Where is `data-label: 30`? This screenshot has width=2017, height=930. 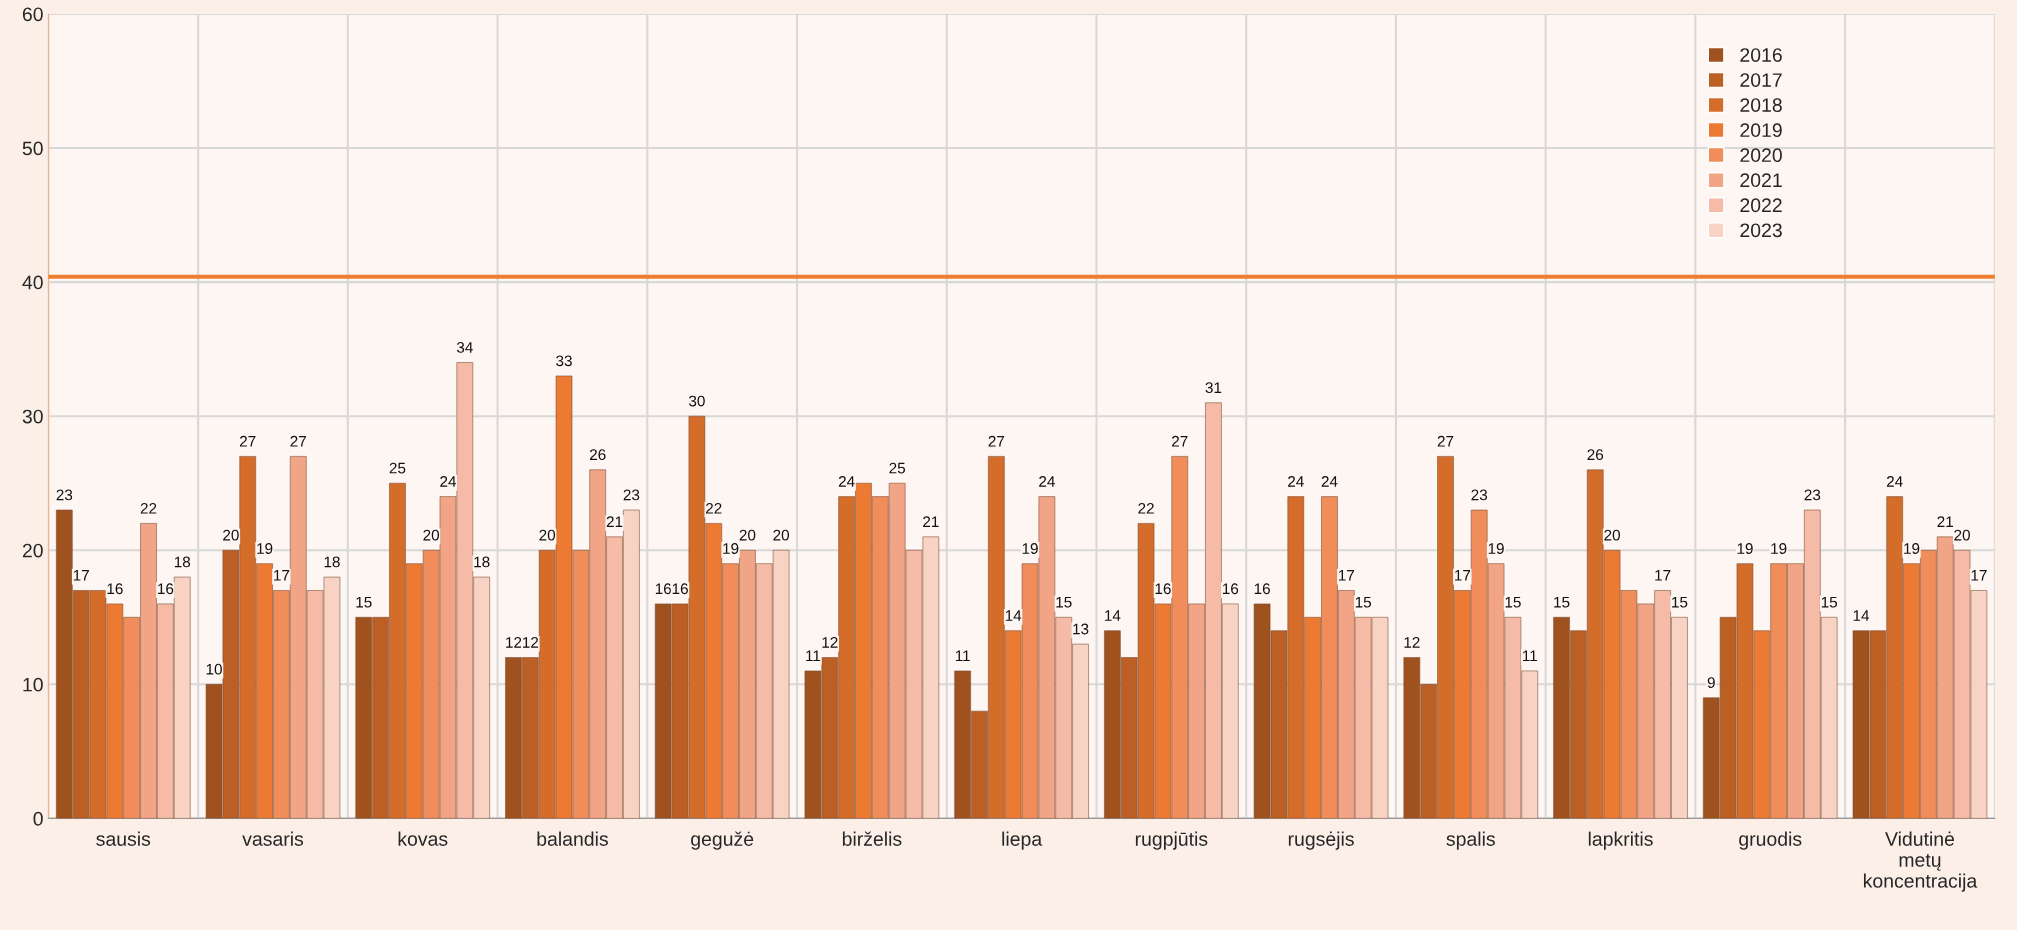
data-label: 30 is located at coordinates (696, 401).